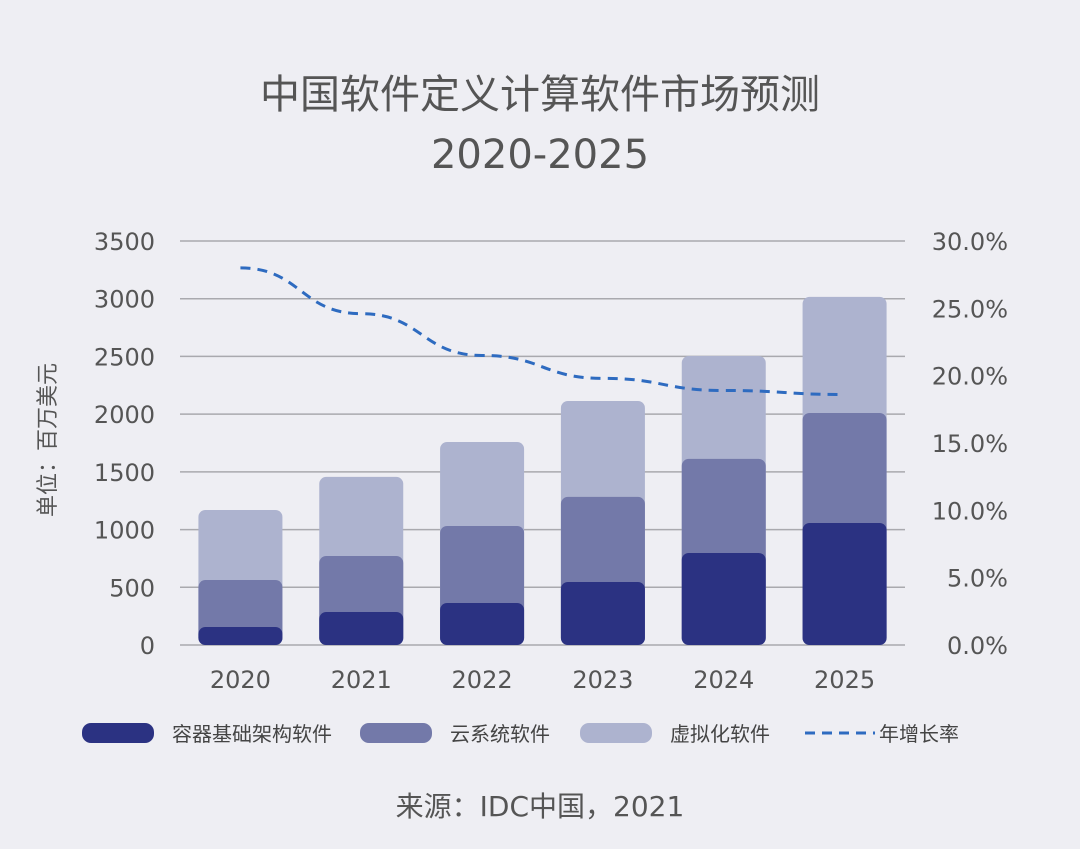  Describe the element at coordinates (602, 680) in the screenshot. I see `x-tick-label: 2023` at that location.